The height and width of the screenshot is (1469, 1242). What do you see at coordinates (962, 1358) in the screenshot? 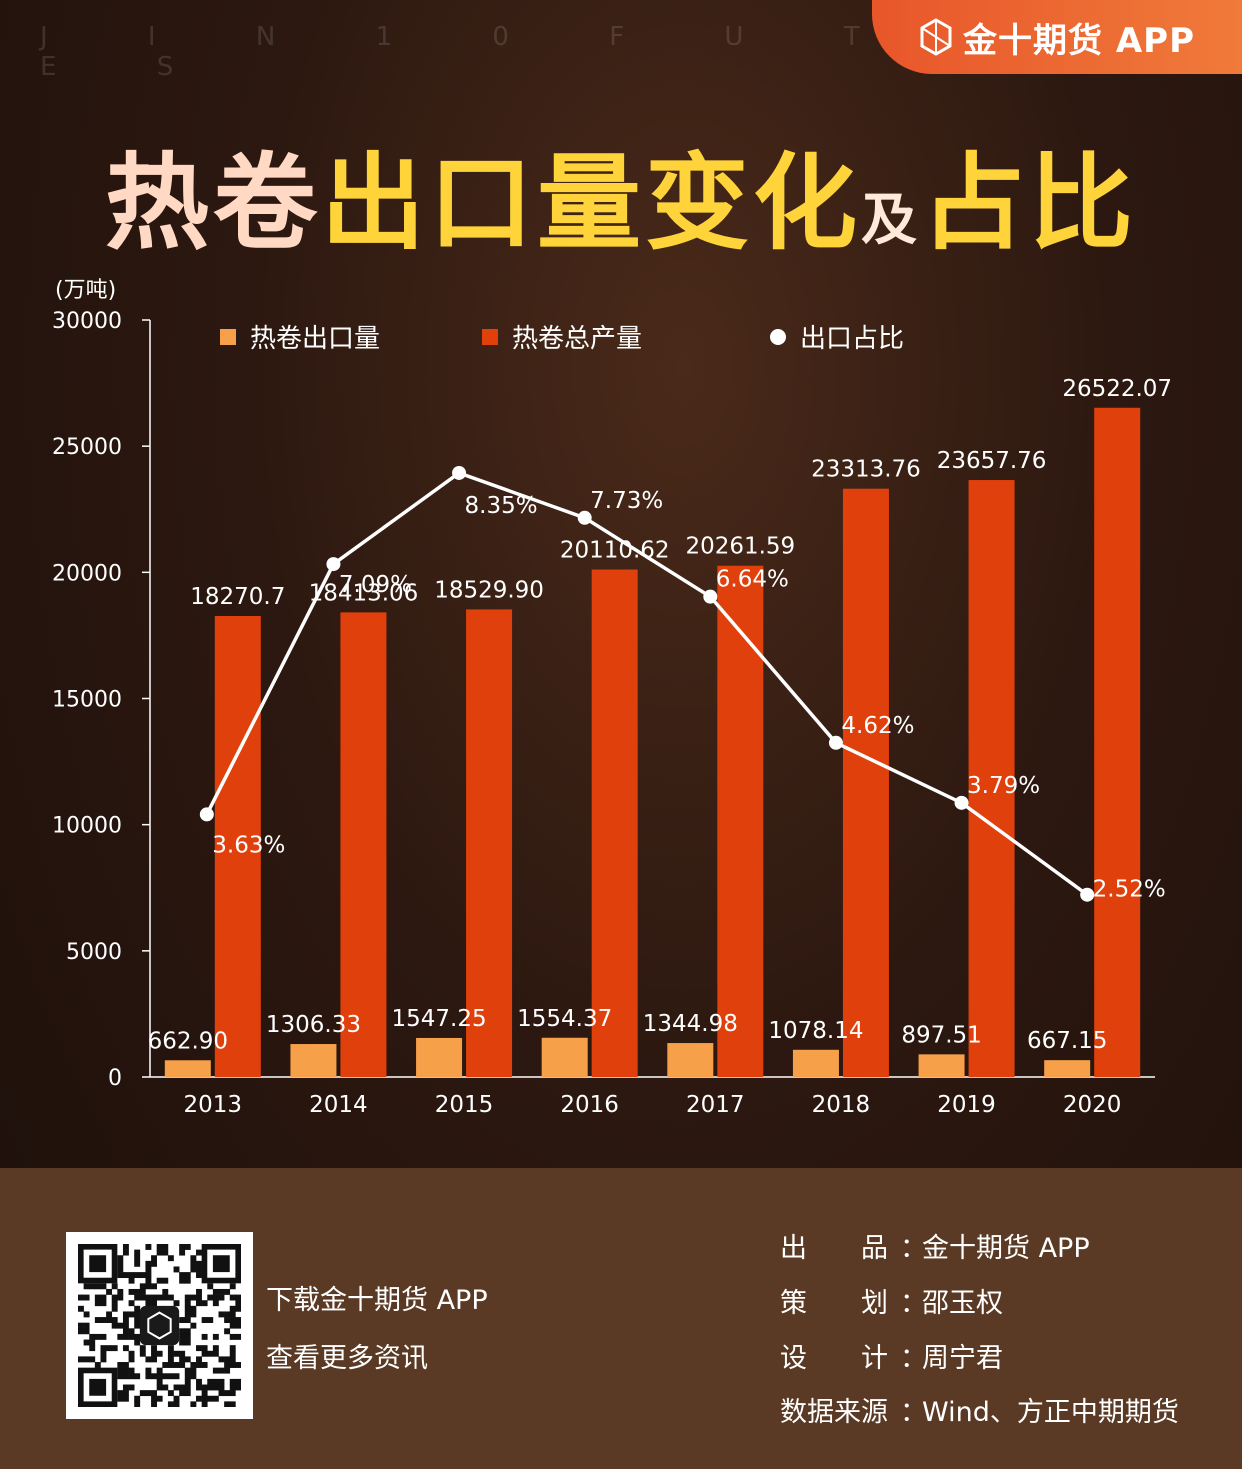
I see `credit-value: 周宁君` at bounding box center [962, 1358].